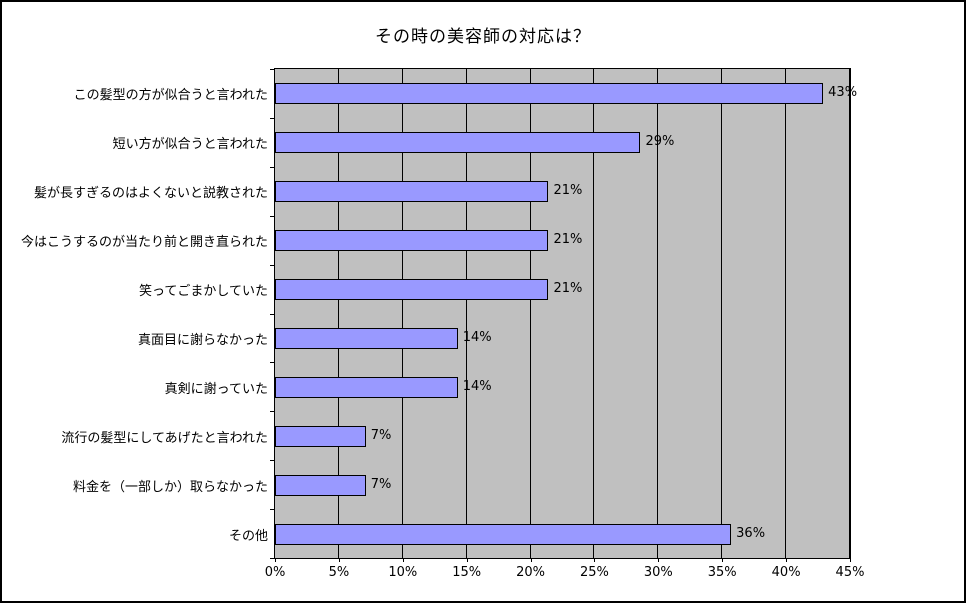 Image resolution: width=966 pixels, height=603 pixels. I want to click on x-axis-tick-label: 30%, so click(658, 572).